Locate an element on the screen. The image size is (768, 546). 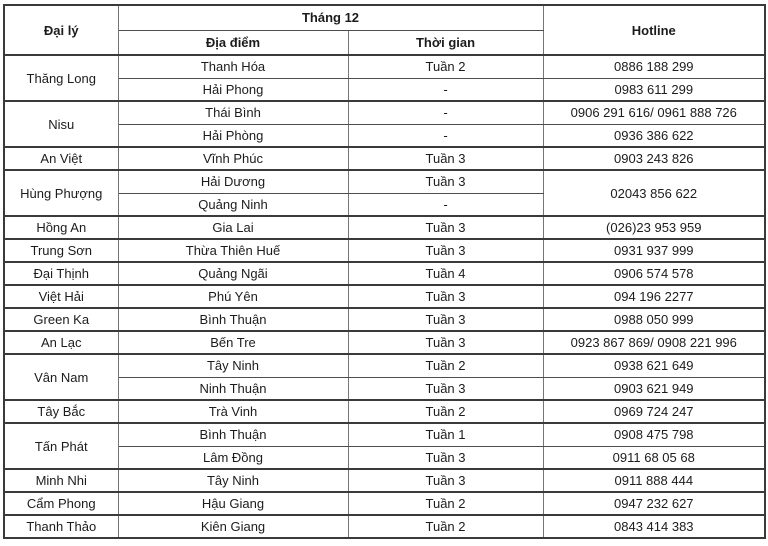
hotline-cell: 0911 888 444 is located at coordinates (654, 480).